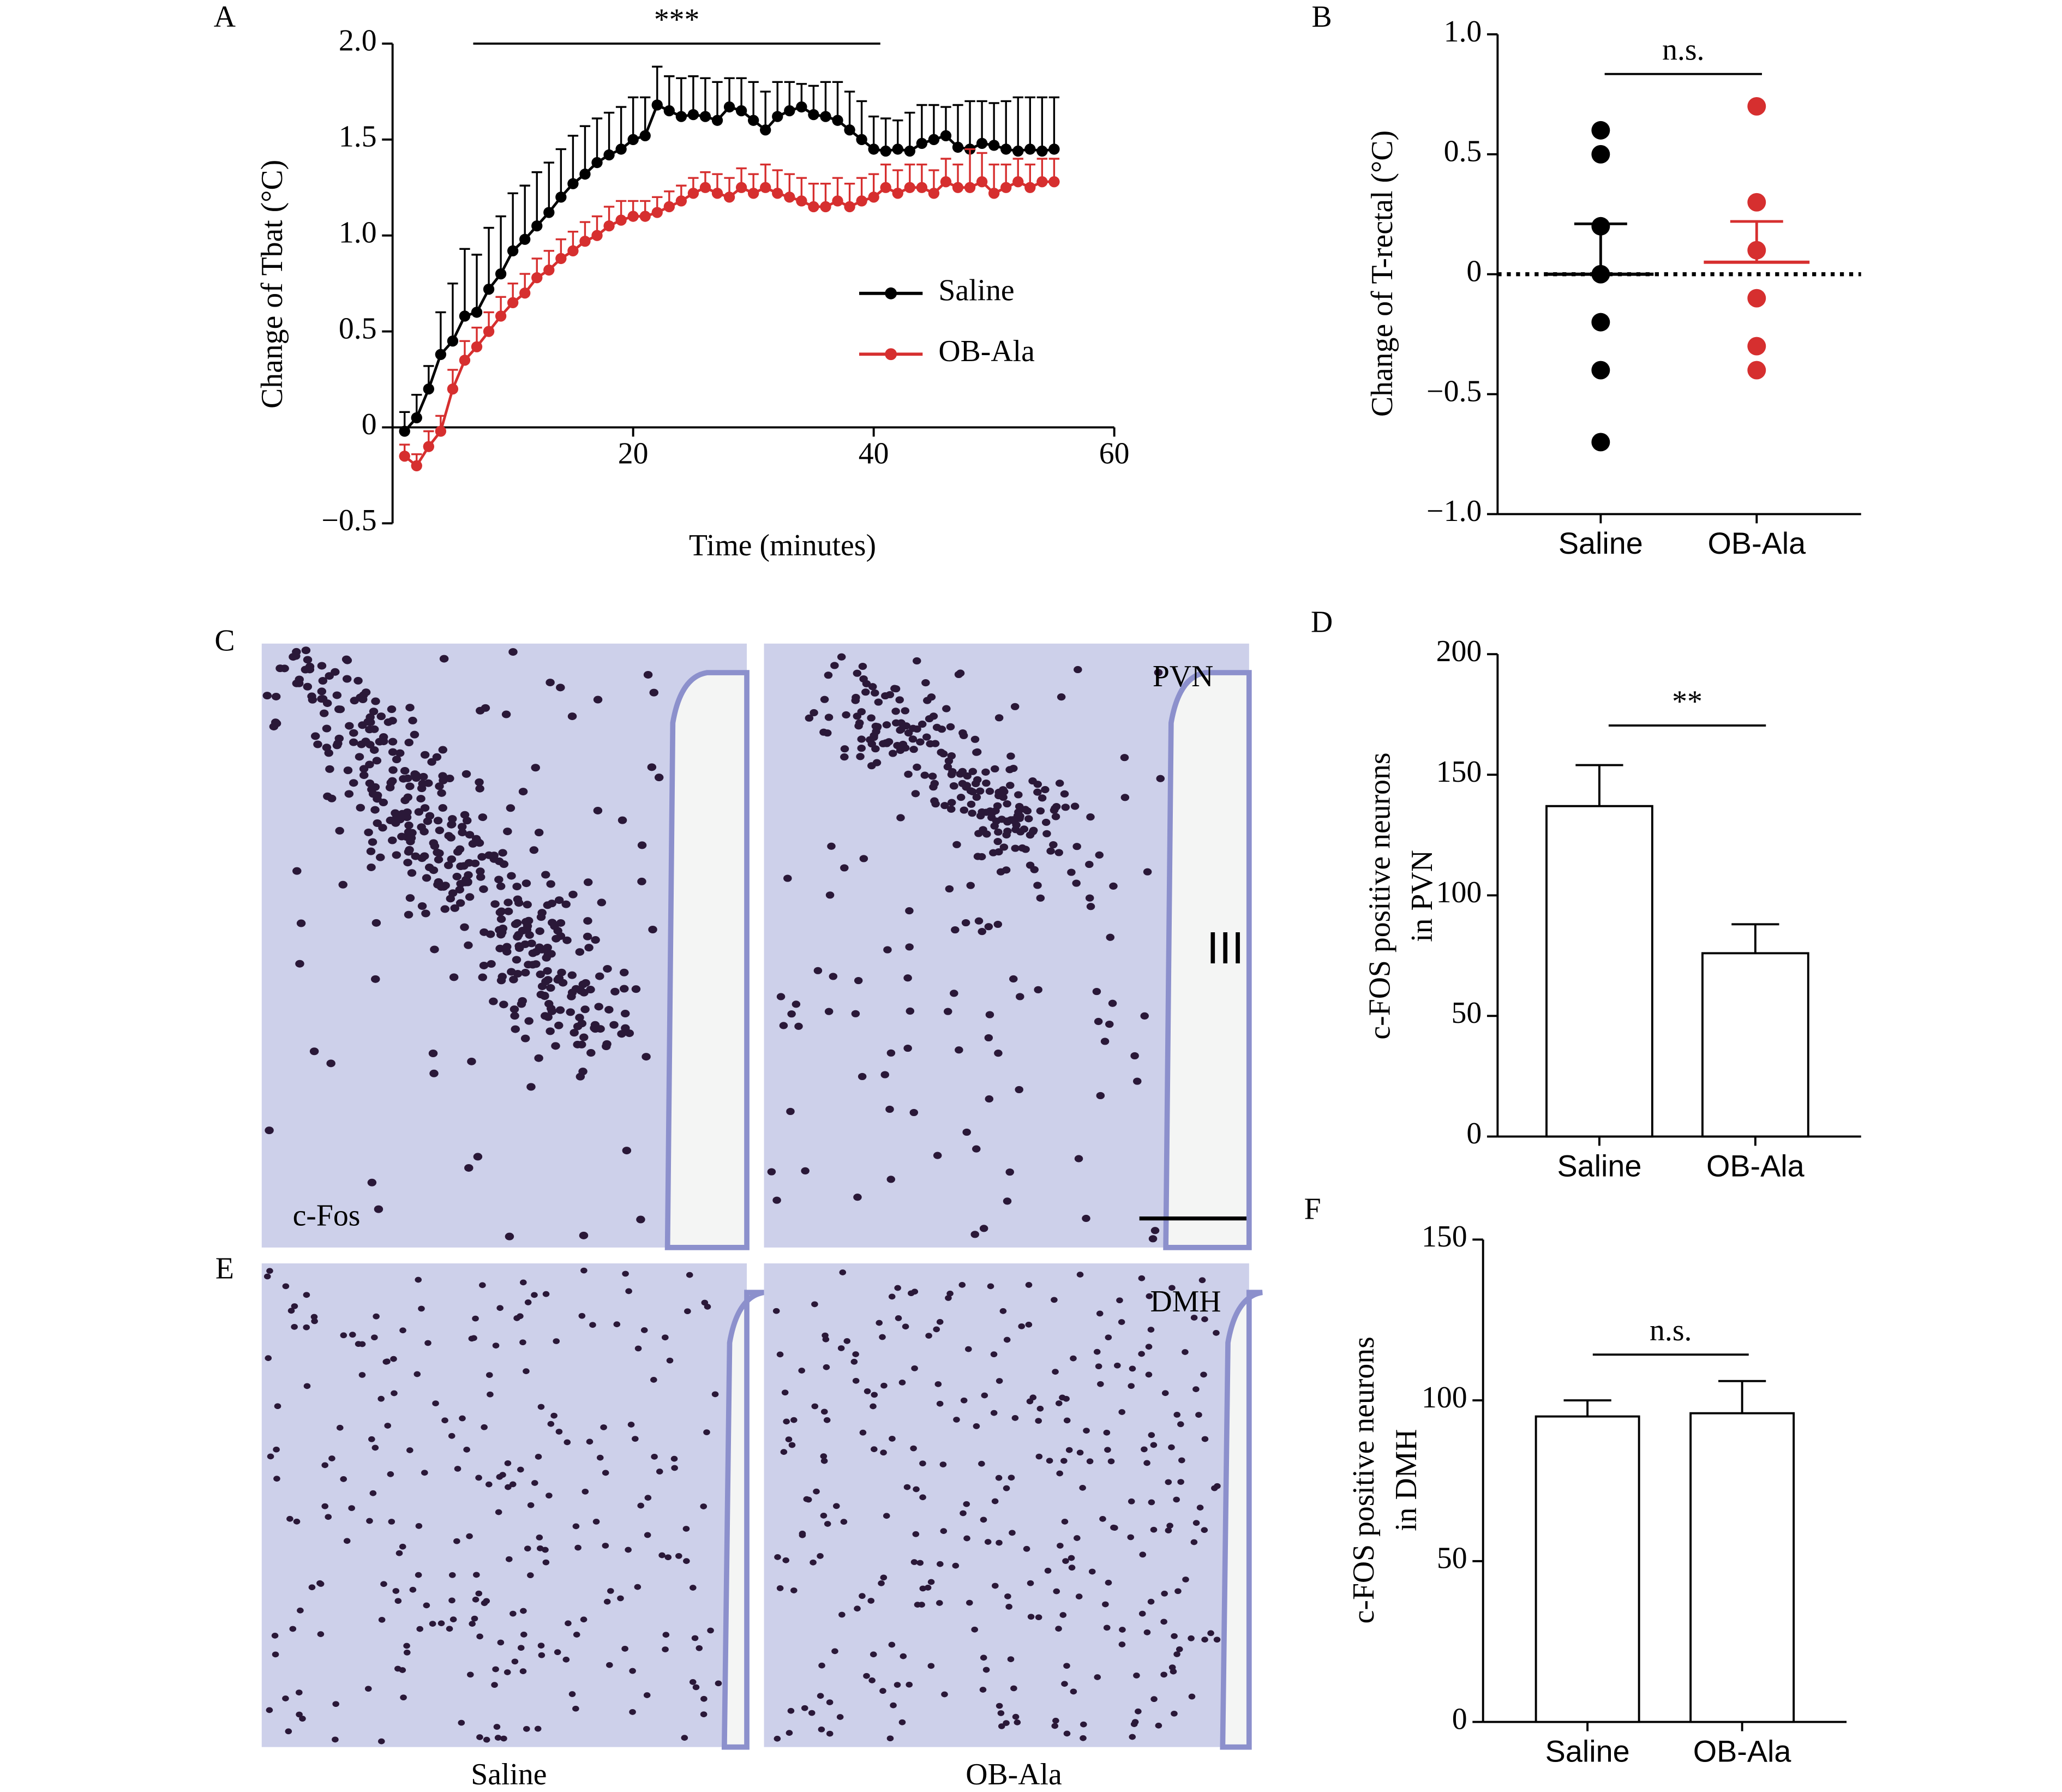  I want to click on x-tick-label: 60, so click(1114, 454).